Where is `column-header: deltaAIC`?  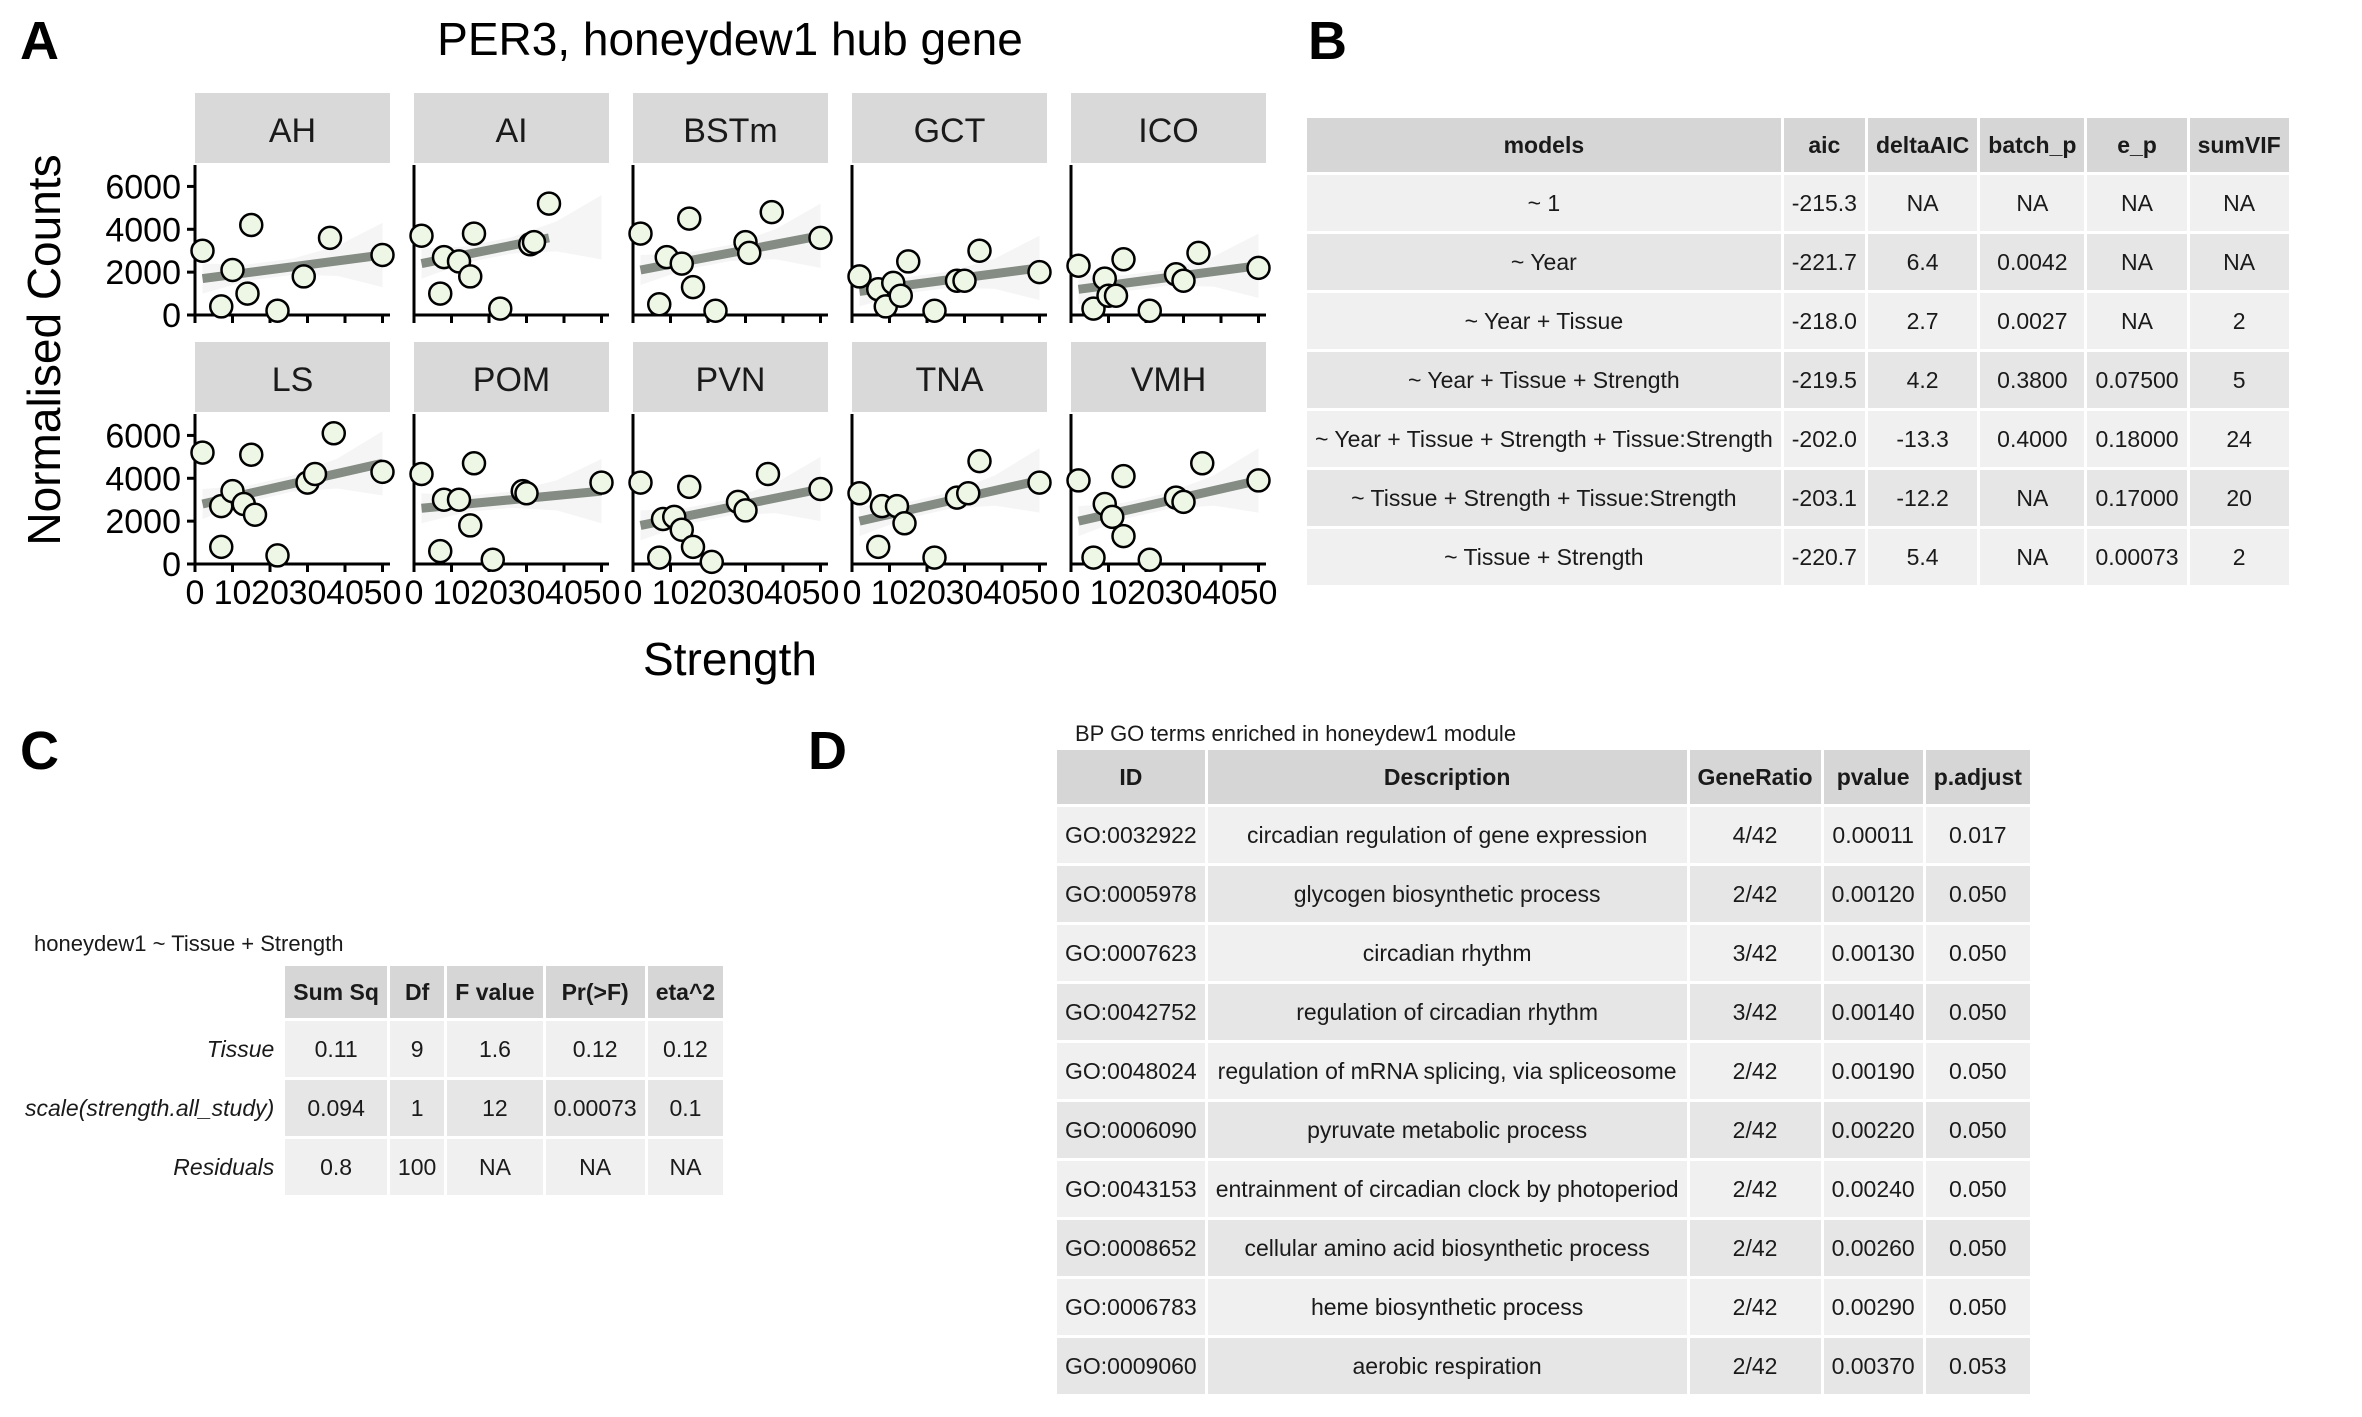
column-header: deltaAIC is located at coordinates (1922, 145).